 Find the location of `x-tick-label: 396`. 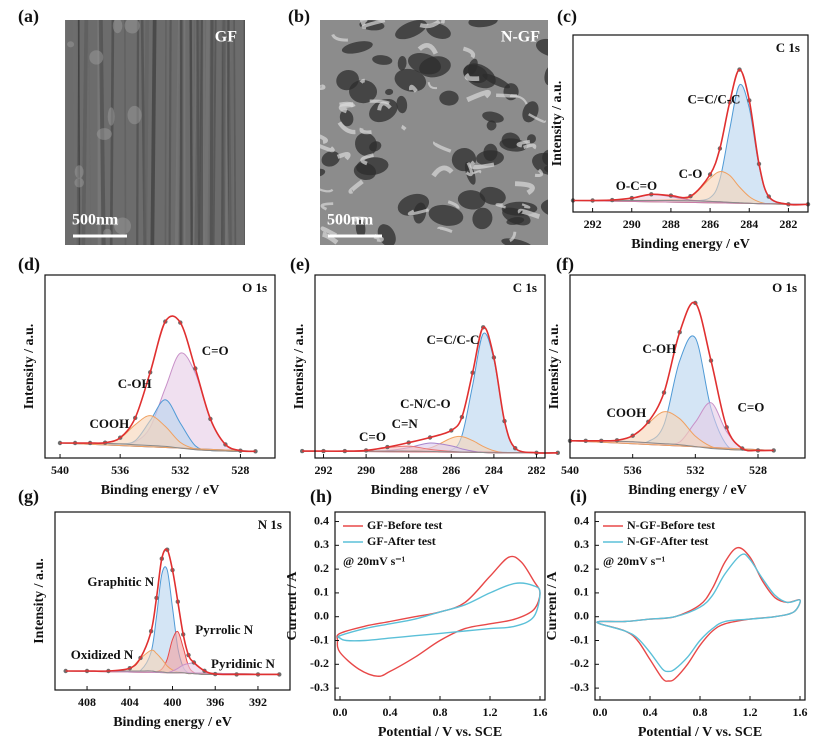

x-tick-label: 396 is located at coordinates (215, 702).